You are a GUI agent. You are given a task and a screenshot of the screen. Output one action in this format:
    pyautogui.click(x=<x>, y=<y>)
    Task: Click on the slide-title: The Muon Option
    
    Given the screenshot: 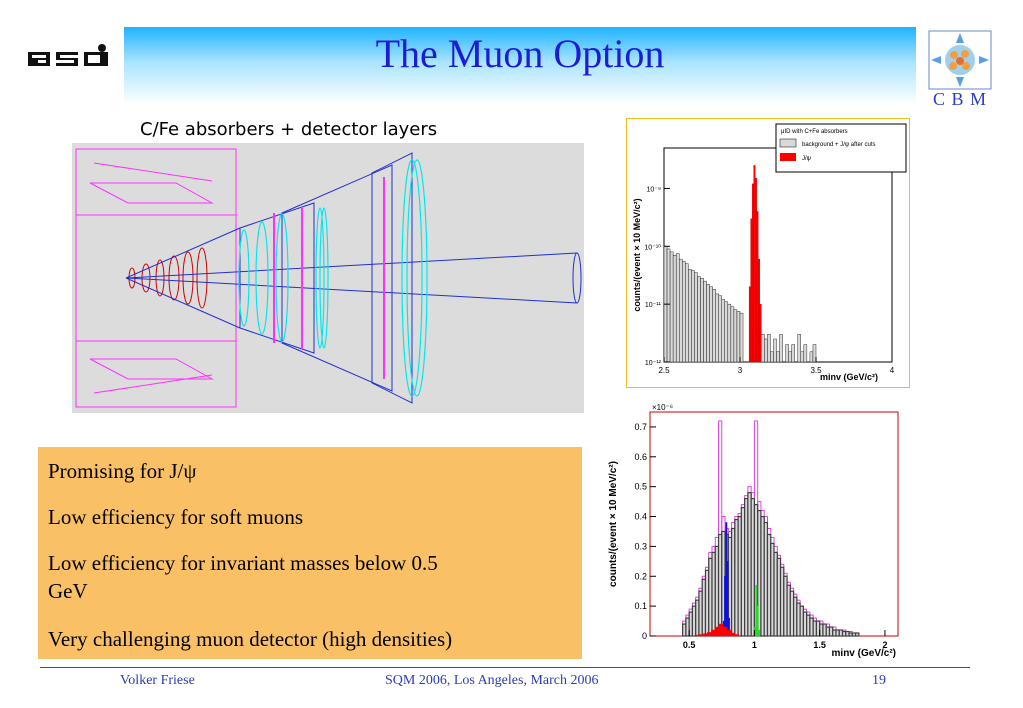 What is the action you would take?
    pyautogui.click(x=520, y=53)
    